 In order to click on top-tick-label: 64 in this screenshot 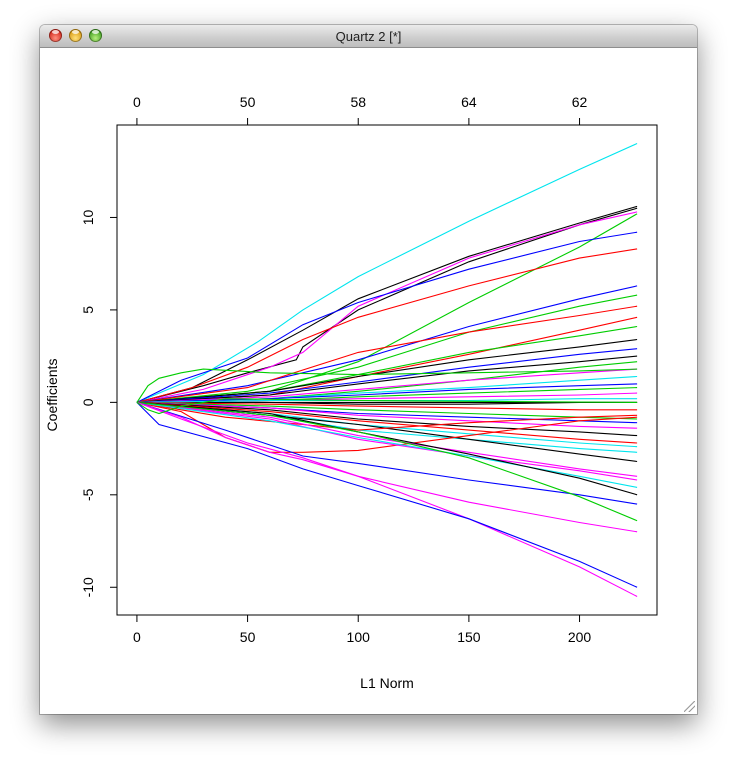, I will do `click(469, 102)`.